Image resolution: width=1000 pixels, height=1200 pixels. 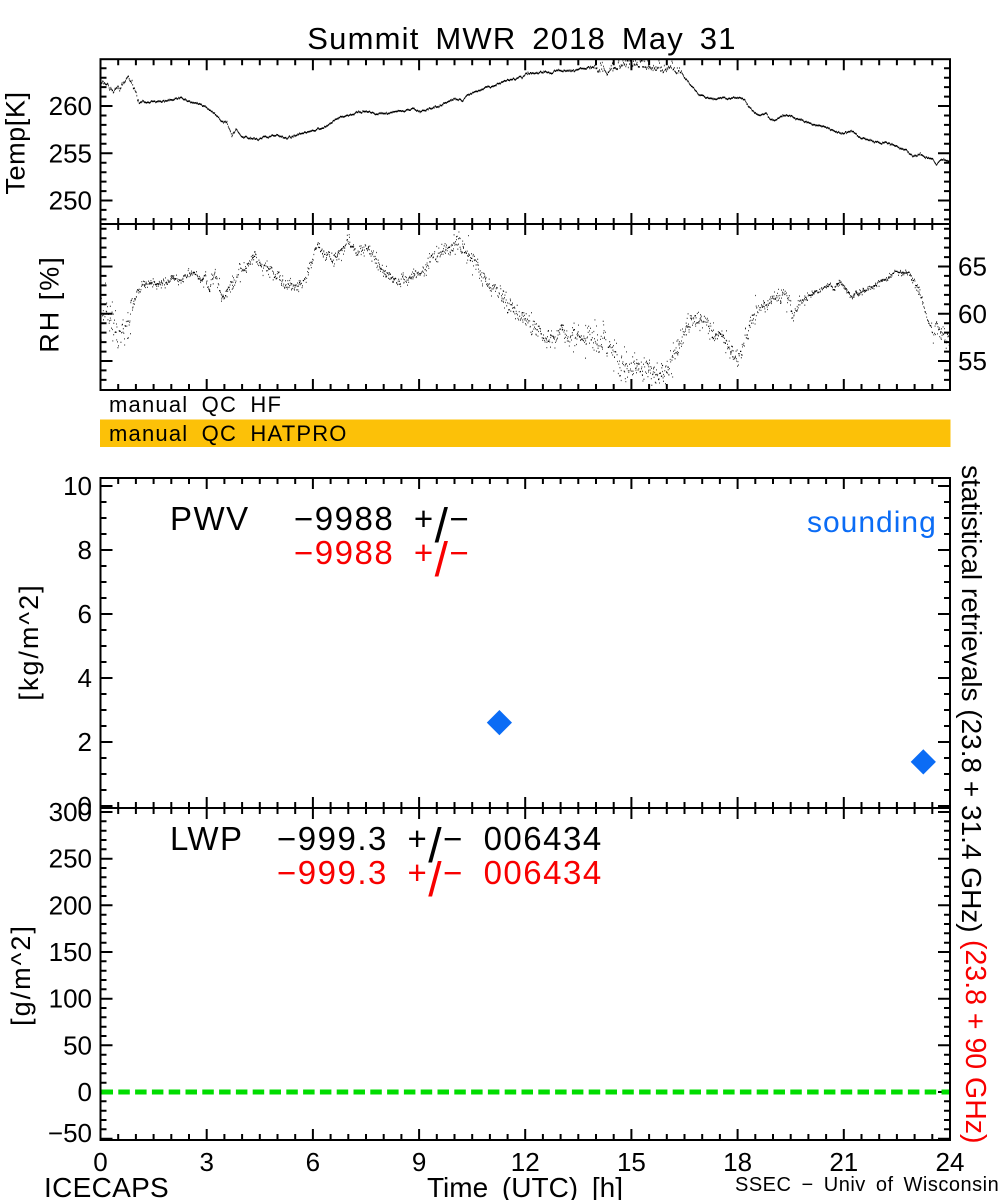 What do you see at coordinates (85, 550) in the screenshot?
I see `svg-text: 8` at bounding box center [85, 550].